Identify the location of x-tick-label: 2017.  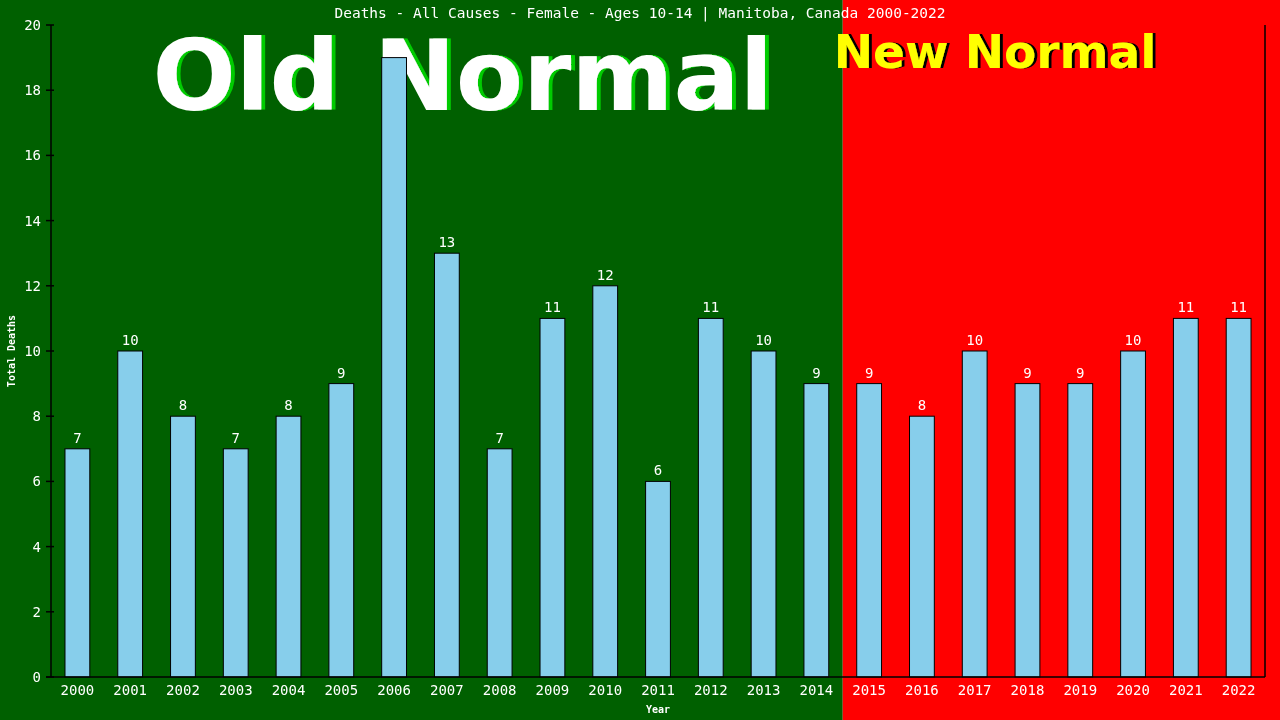
(974, 690).